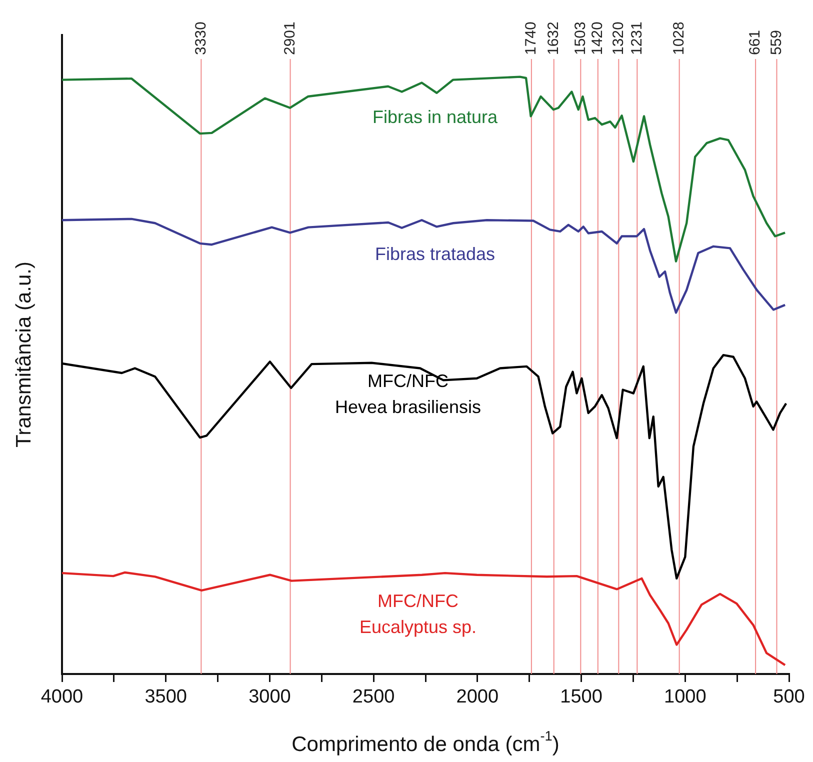 Image resolution: width=813 pixels, height=762 pixels. Describe the element at coordinates (637, 38) in the screenshot. I see `ref-line-label: 1231` at that location.